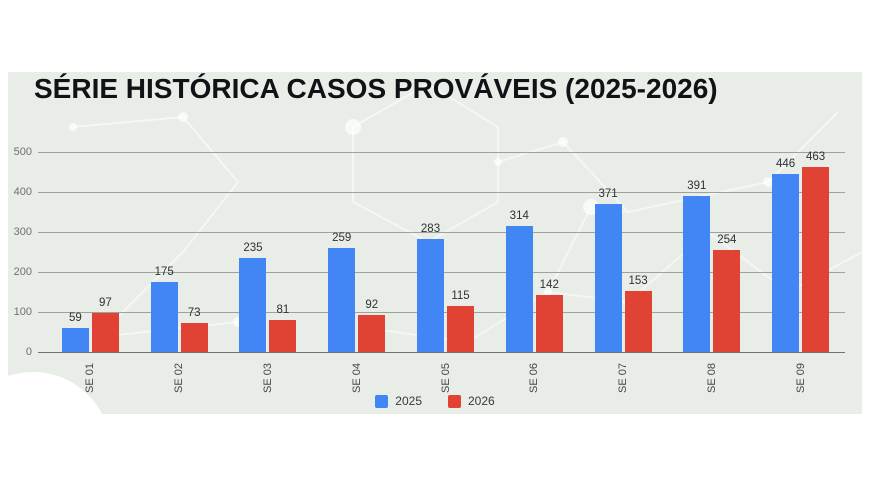 Image resolution: width=870 pixels, height=489 pixels. Describe the element at coordinates (435, 401) in the screenshot. I see `chart-legend: 2025 2026` at that location.